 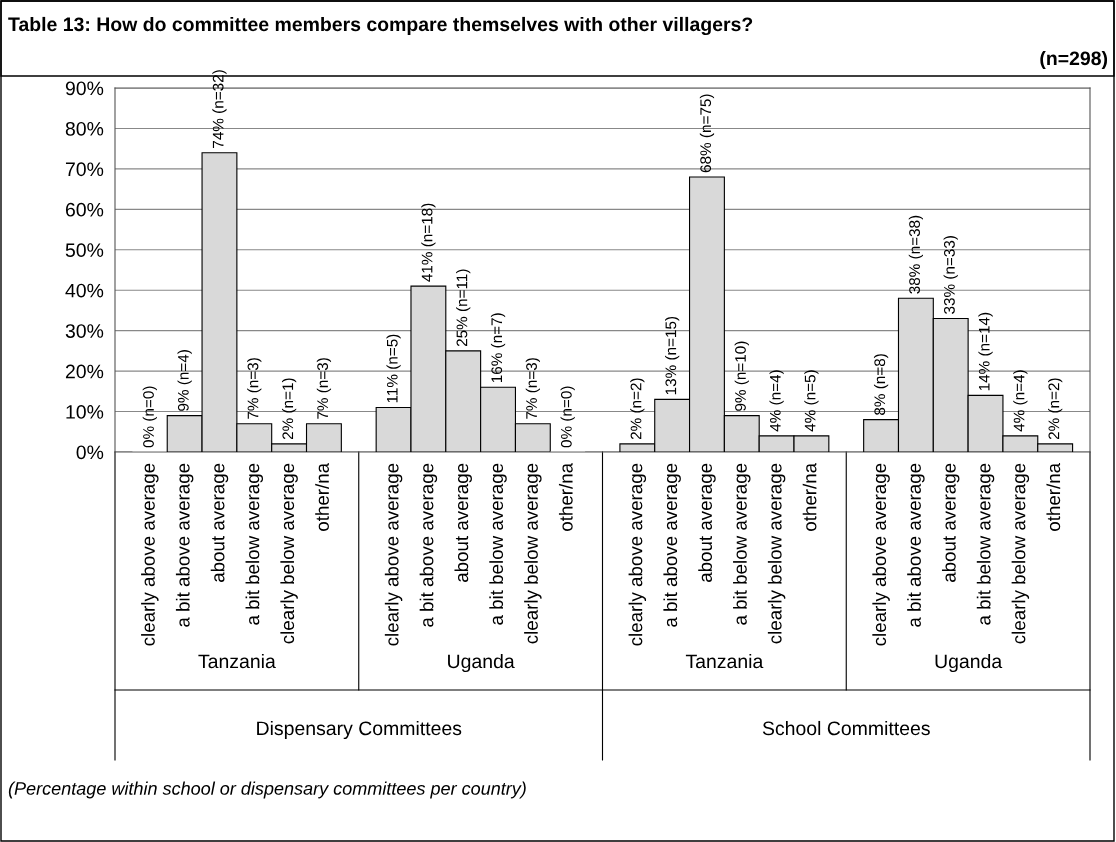 I want to click on data-label: 16% (n=7), so click(x=498, y=348).